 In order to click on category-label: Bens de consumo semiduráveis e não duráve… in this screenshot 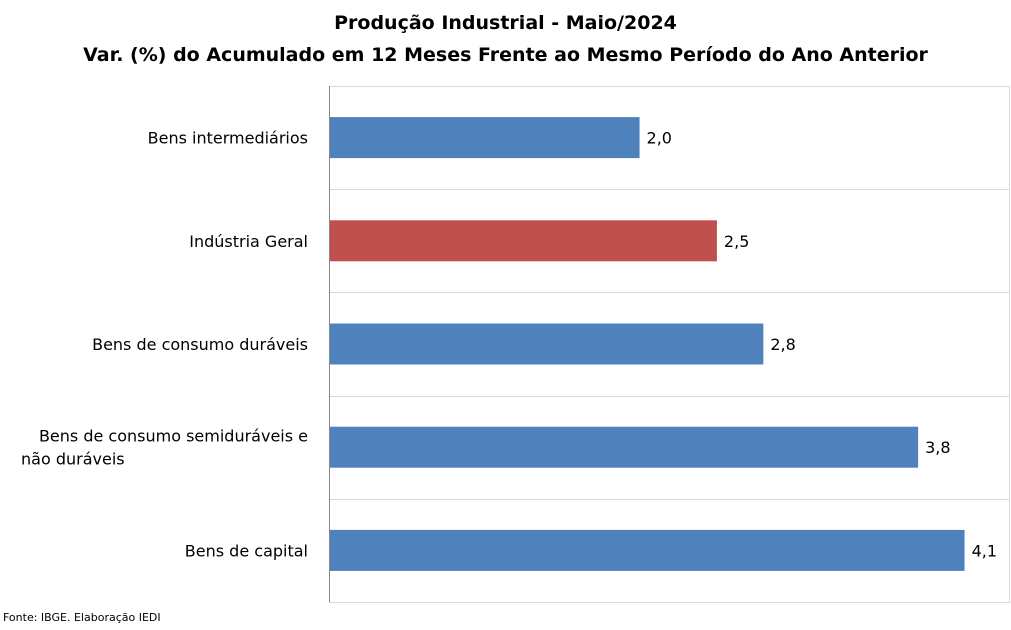, I will do `click(164, 448)`.